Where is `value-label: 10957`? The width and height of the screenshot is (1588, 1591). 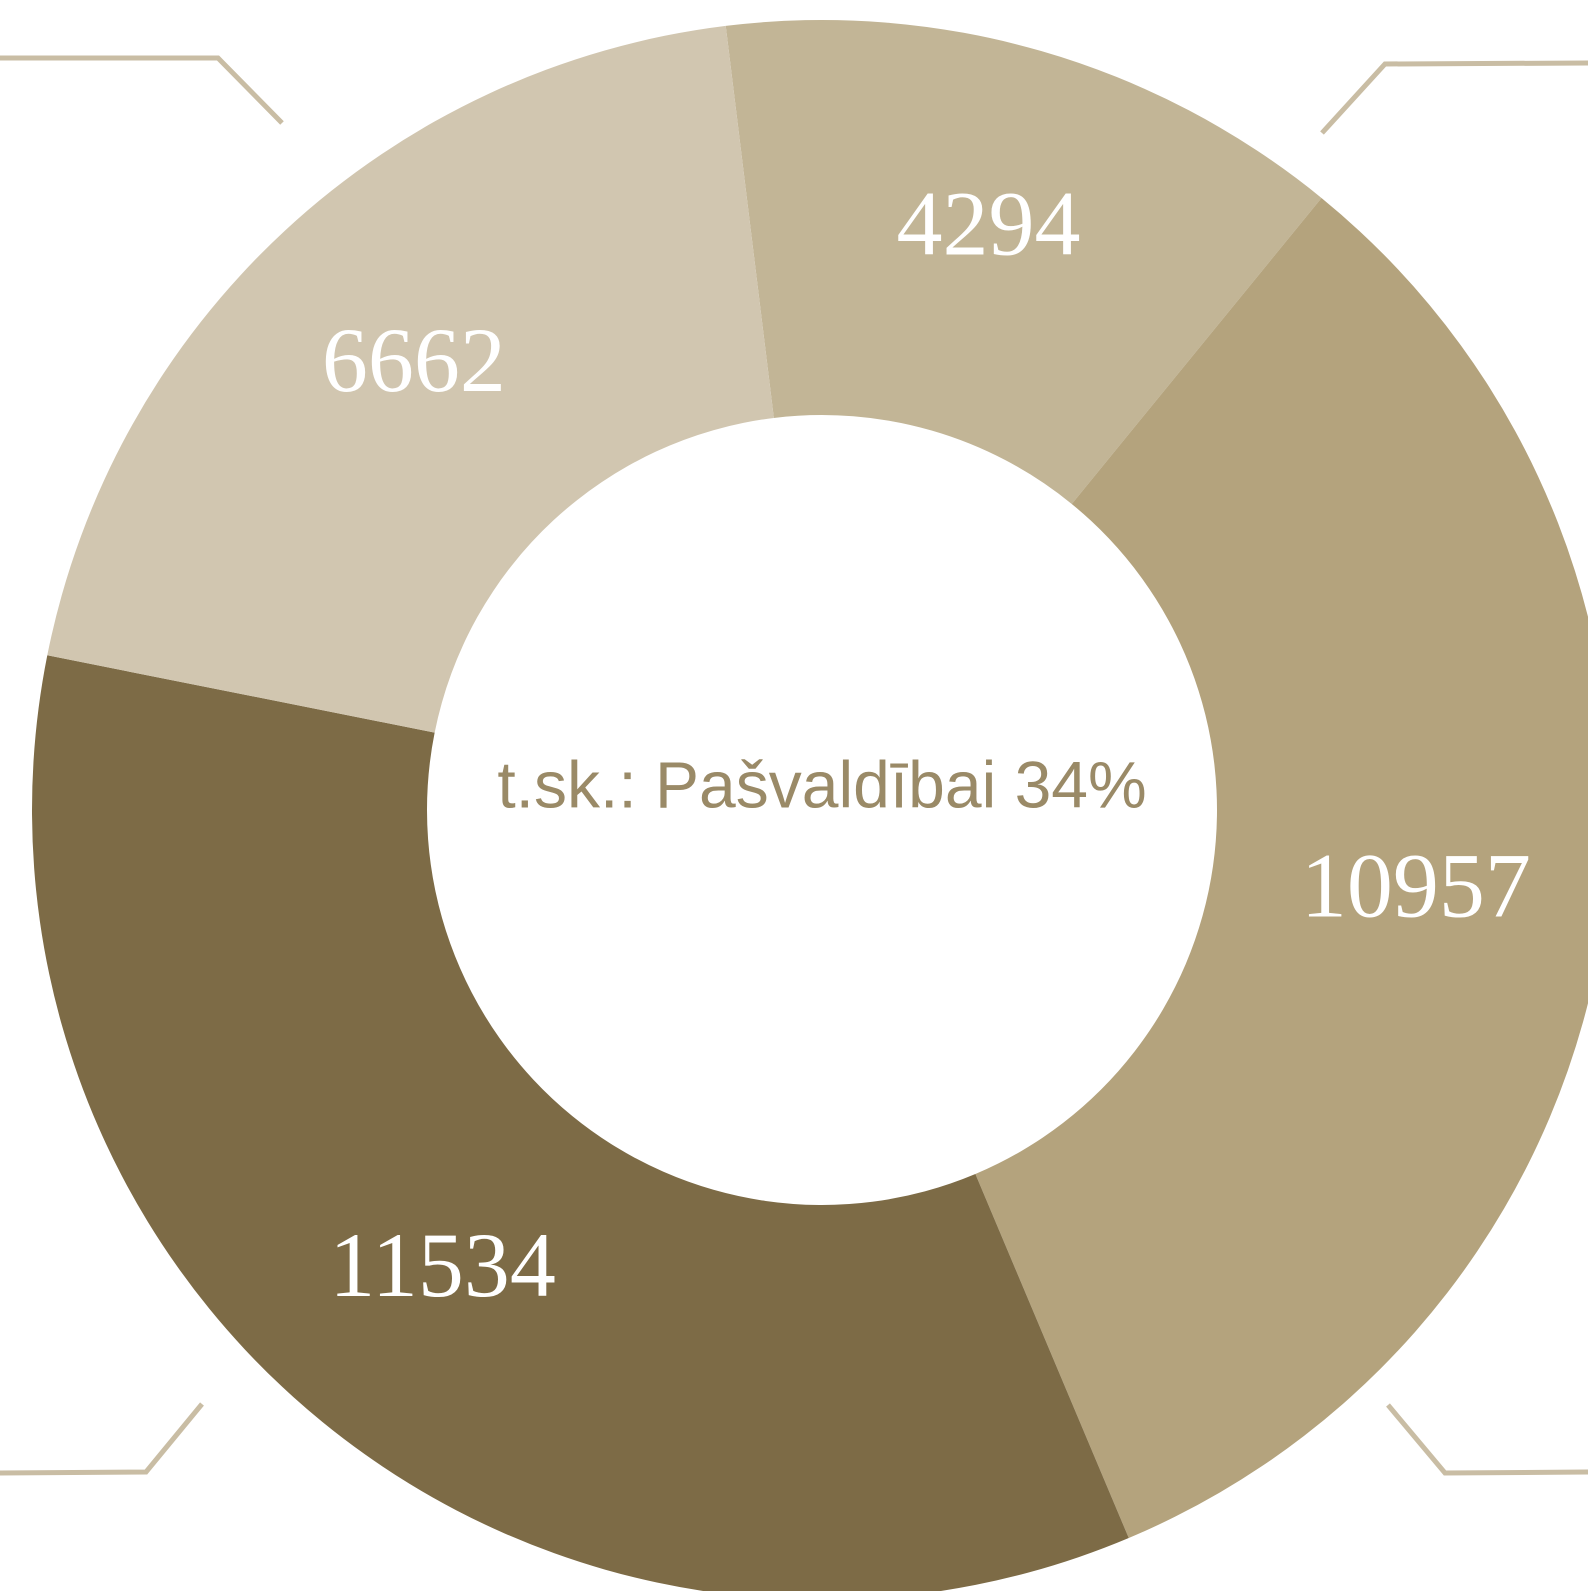
value-label: 10957 is located at coordinates (1416, 886).